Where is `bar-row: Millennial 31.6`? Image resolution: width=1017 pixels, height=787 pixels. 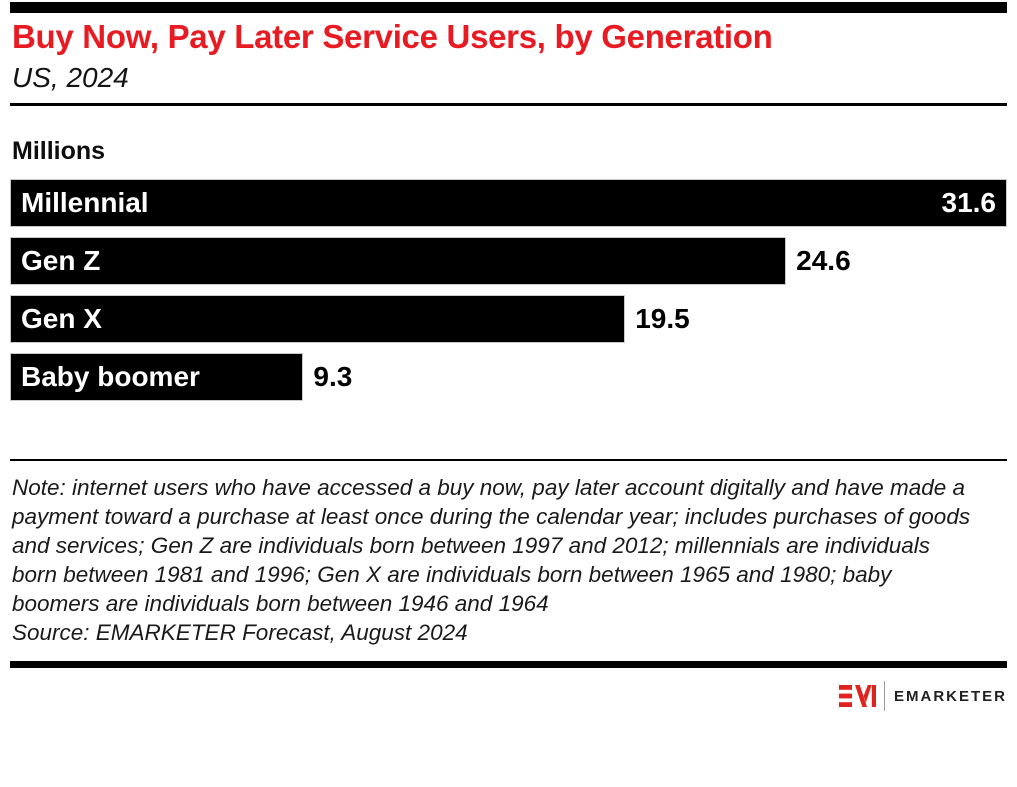
bar-row: Millennial 31.6 is located at coordinates (508, 203).